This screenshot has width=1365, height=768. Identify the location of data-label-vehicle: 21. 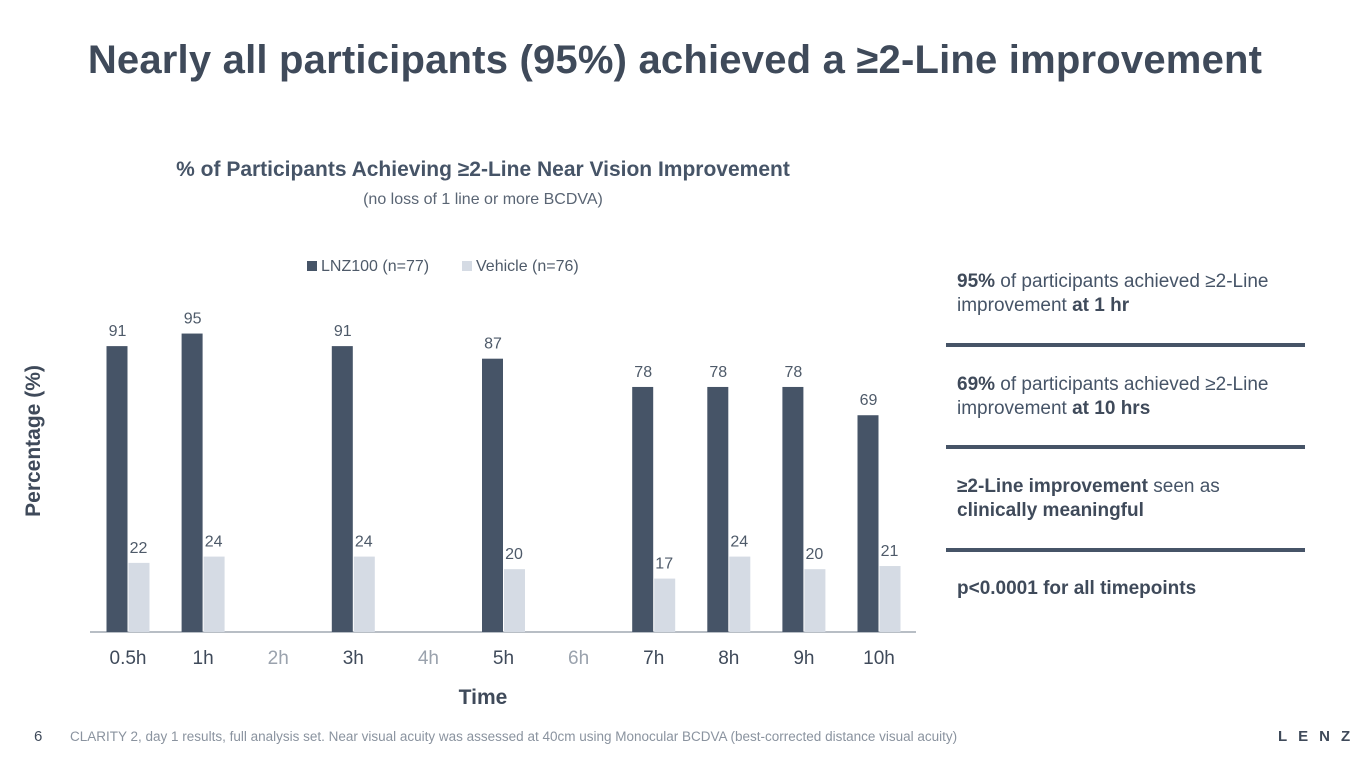
(890, 551).